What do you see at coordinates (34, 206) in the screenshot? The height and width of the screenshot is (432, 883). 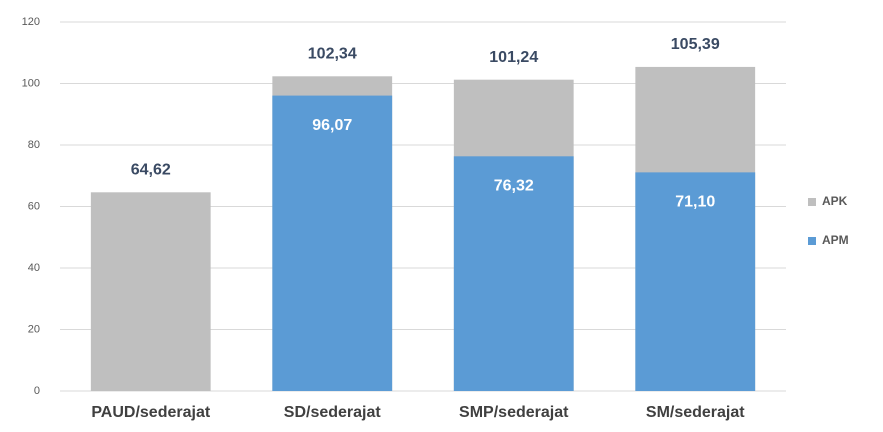 I see `y-tick-label: 60` at bounding box center [34, 206].